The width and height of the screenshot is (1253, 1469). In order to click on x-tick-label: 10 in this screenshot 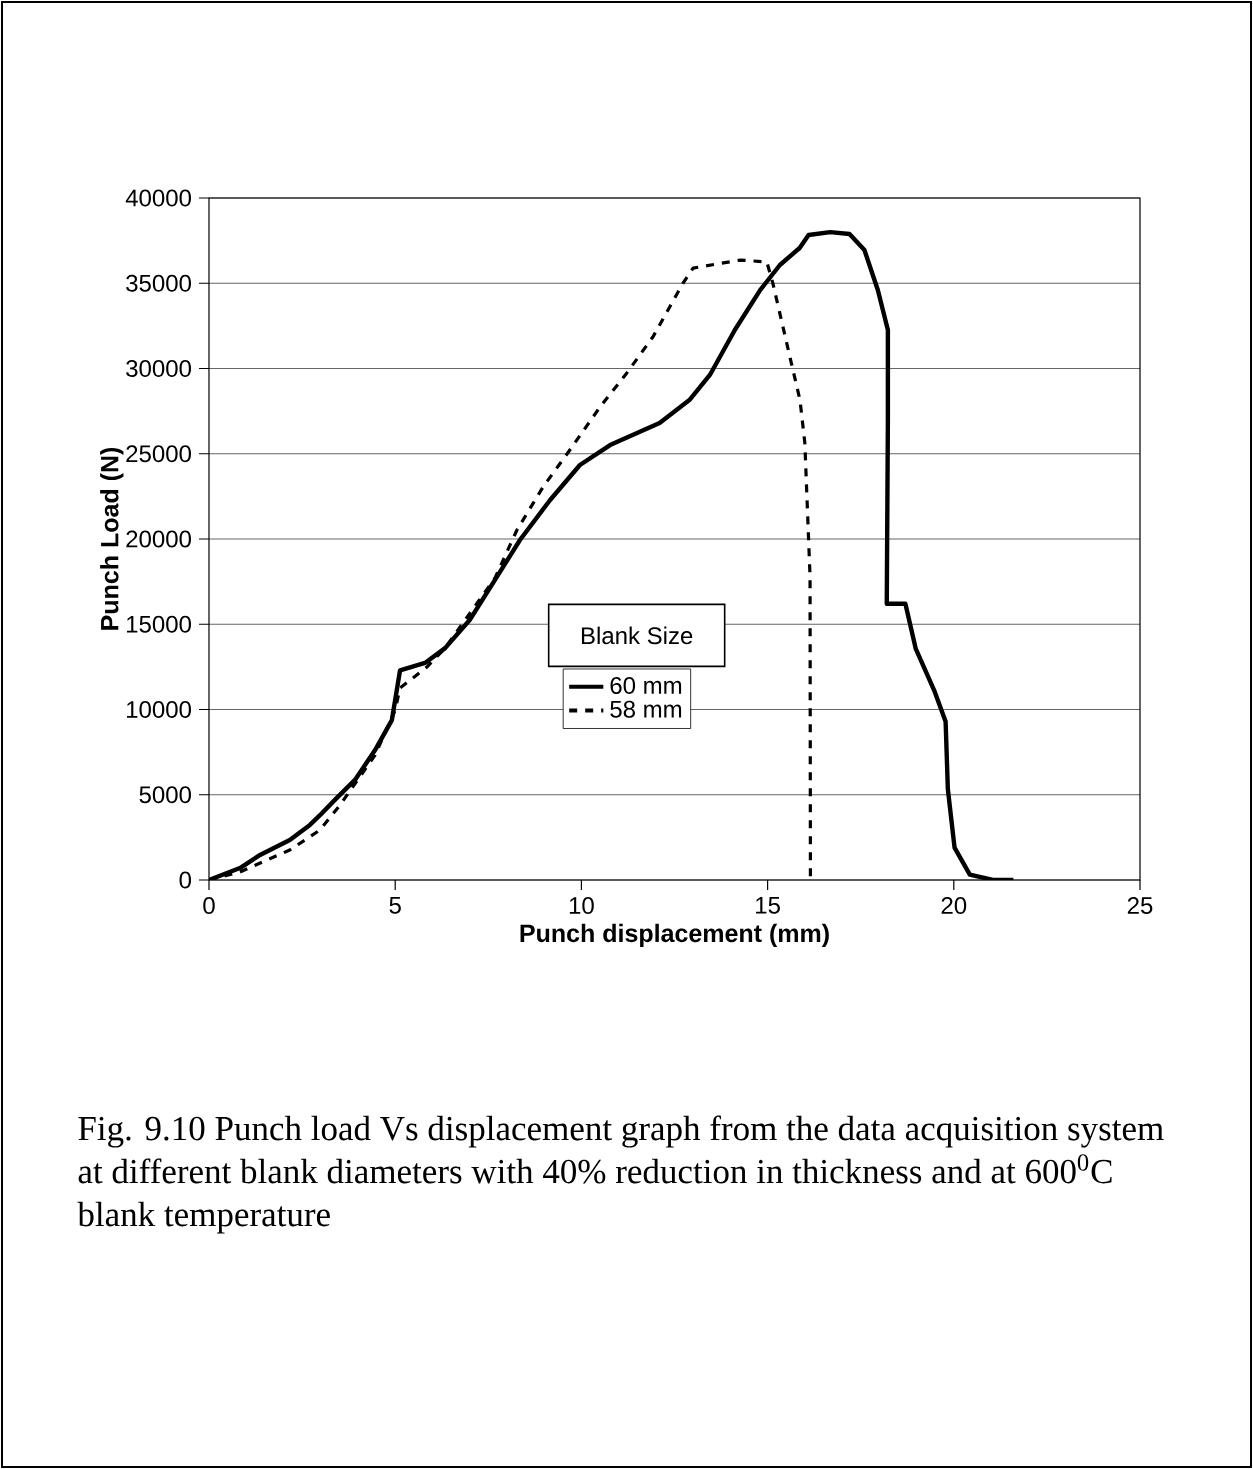, I will do `click(581, 906)`.